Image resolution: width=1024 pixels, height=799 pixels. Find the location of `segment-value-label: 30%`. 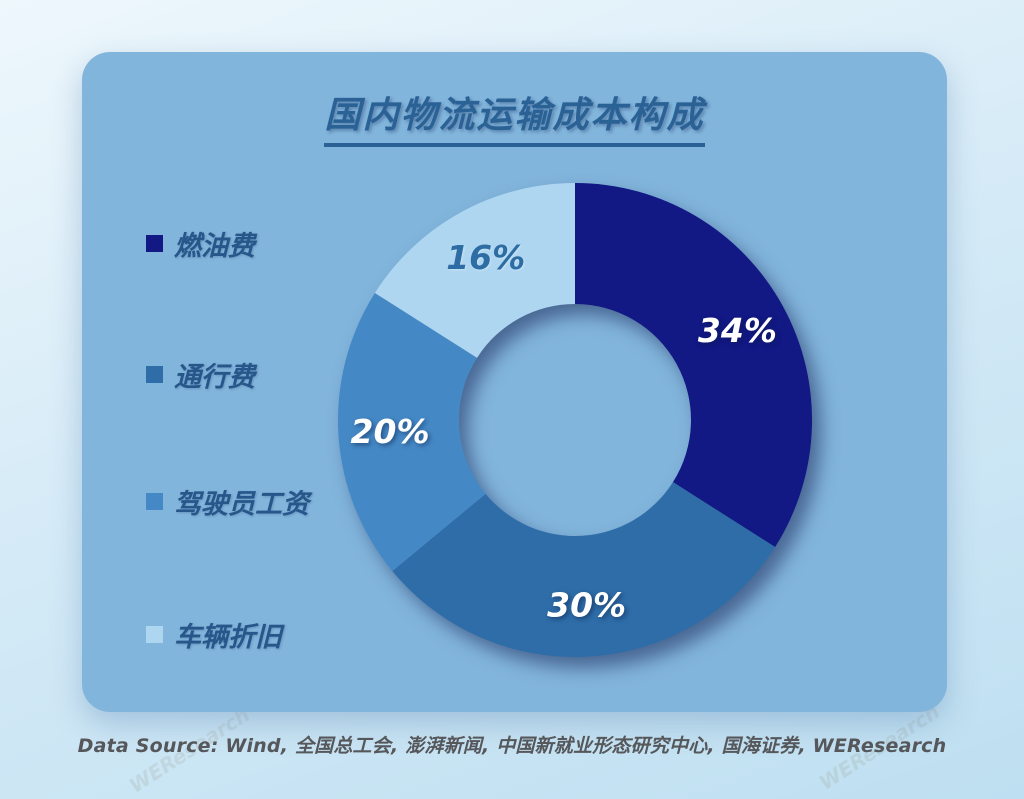

segment-value-label: 30% is located at coordinates (586, 604).